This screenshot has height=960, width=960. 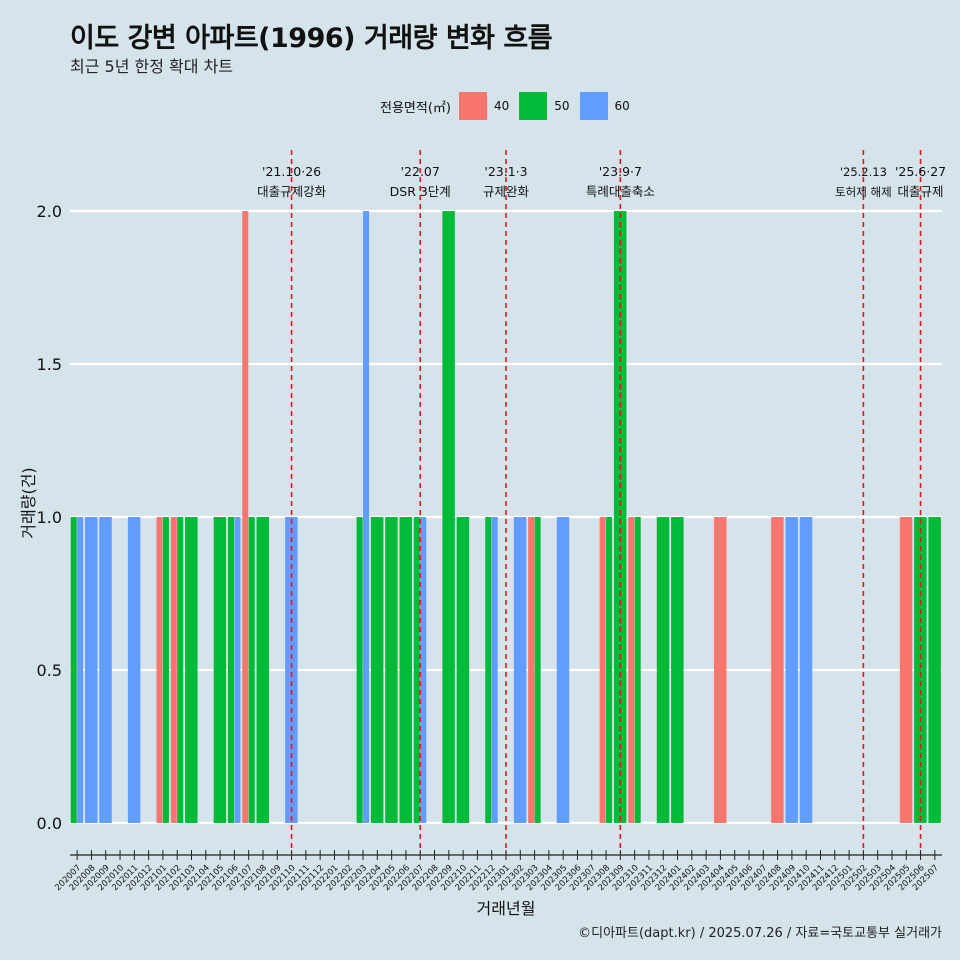 What do you see at coordinates (49, 517) in the screenshot?
I see `y-tick-label: 1.0` at bounding box center [49, 517].